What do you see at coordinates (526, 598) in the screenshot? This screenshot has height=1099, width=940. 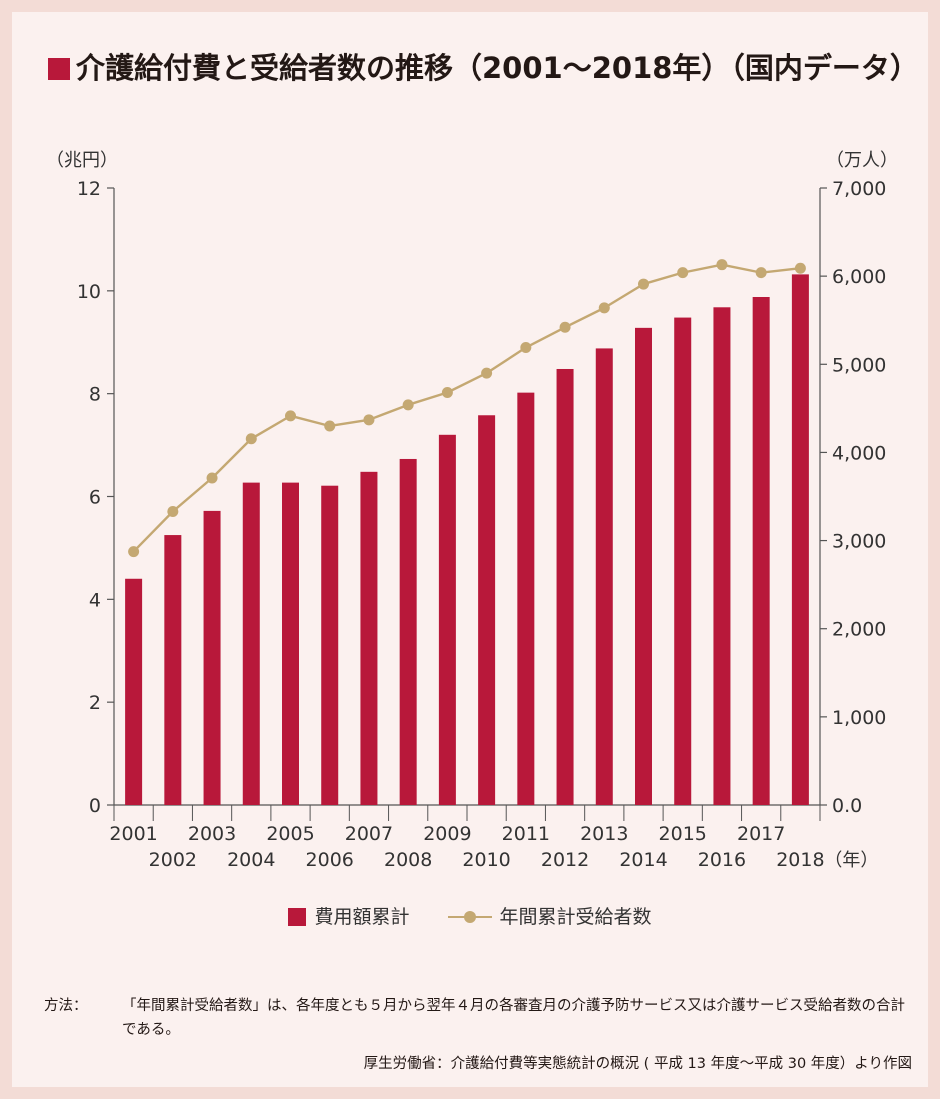 I see `bar-2011` at bounding box center [526, 598].